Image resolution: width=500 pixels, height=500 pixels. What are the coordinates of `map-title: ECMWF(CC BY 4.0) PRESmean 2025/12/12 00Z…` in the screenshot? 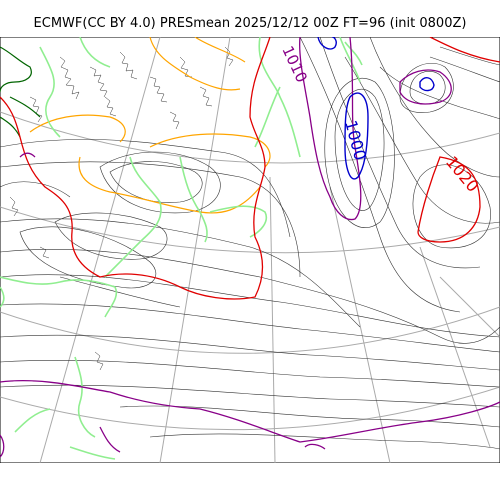 It's located at (250, 23).